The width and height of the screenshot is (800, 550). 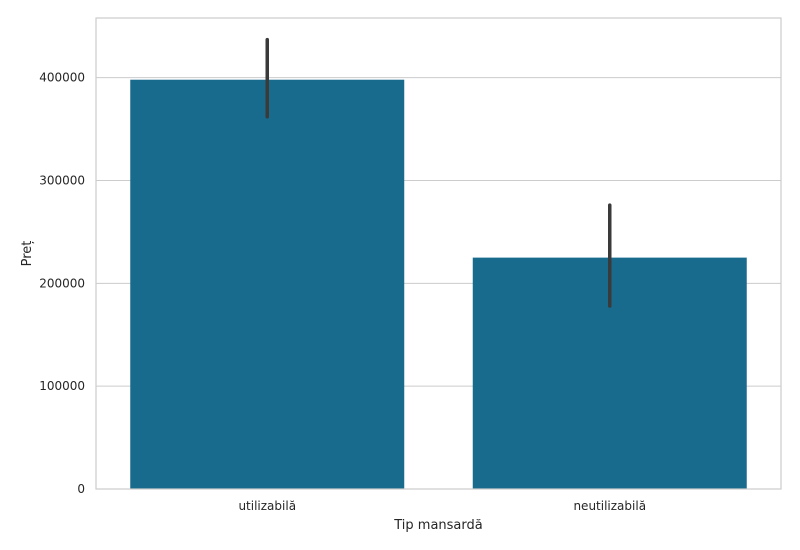 I want to click on y-tick-label: 100000, so click(x=62, y=386).